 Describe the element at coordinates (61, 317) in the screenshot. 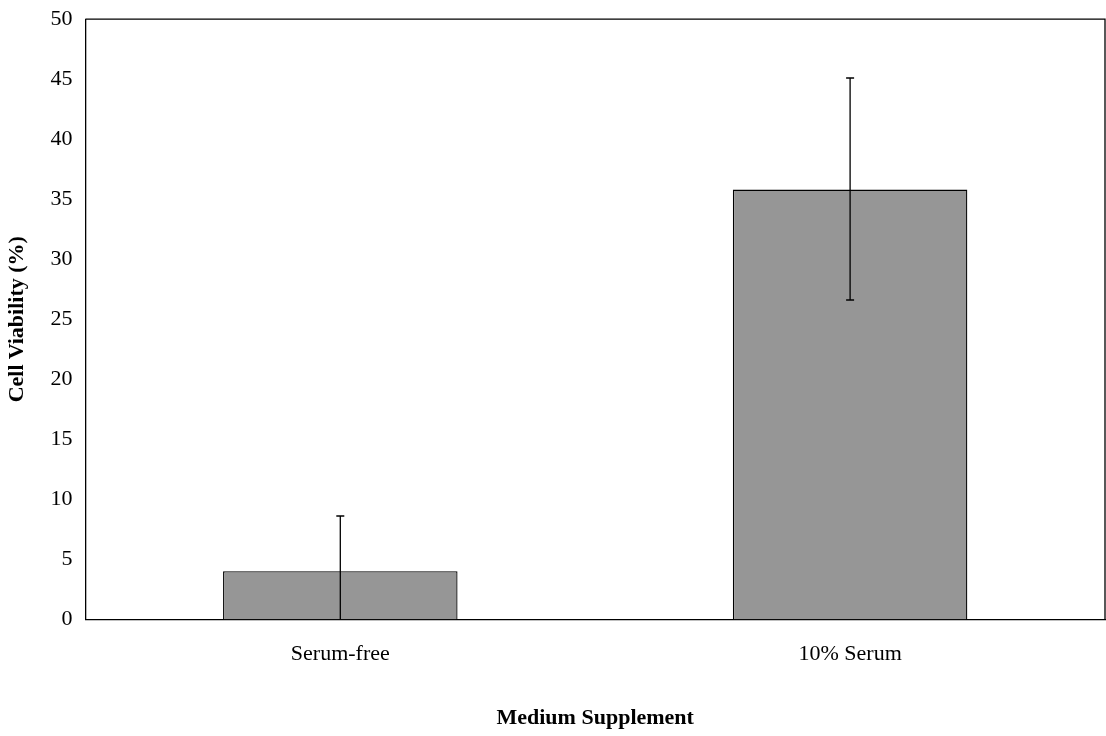

I see `y-tick-label: 25` at that location.